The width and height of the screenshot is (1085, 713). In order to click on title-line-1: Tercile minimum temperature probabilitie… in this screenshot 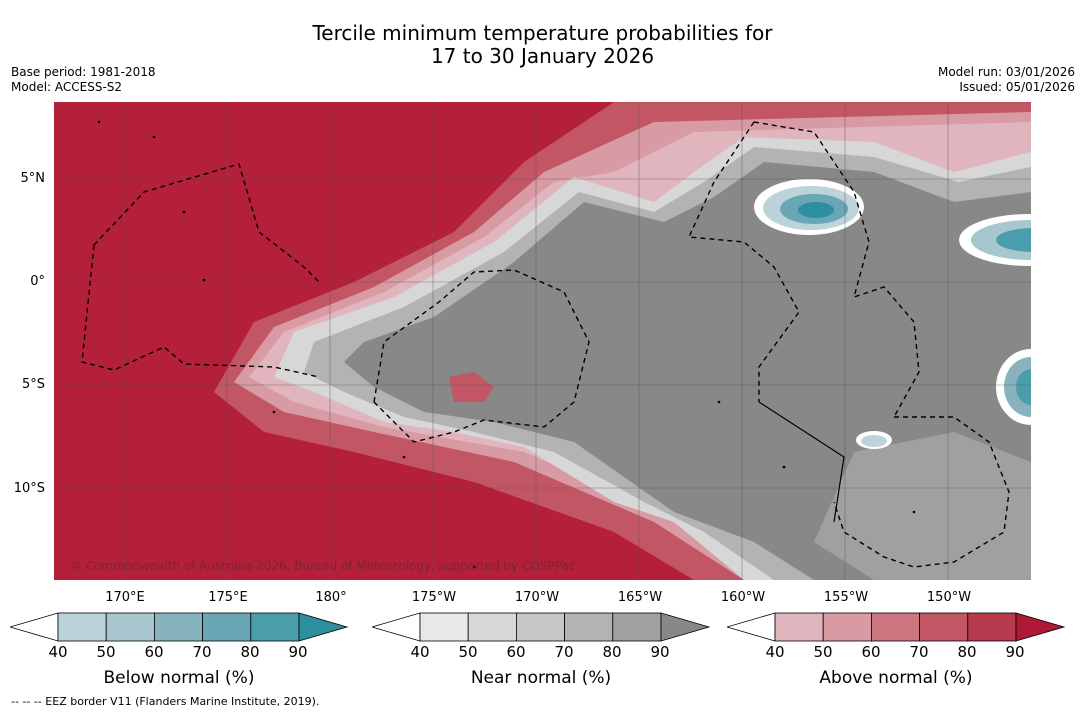, I will do `click(542, 33)`.